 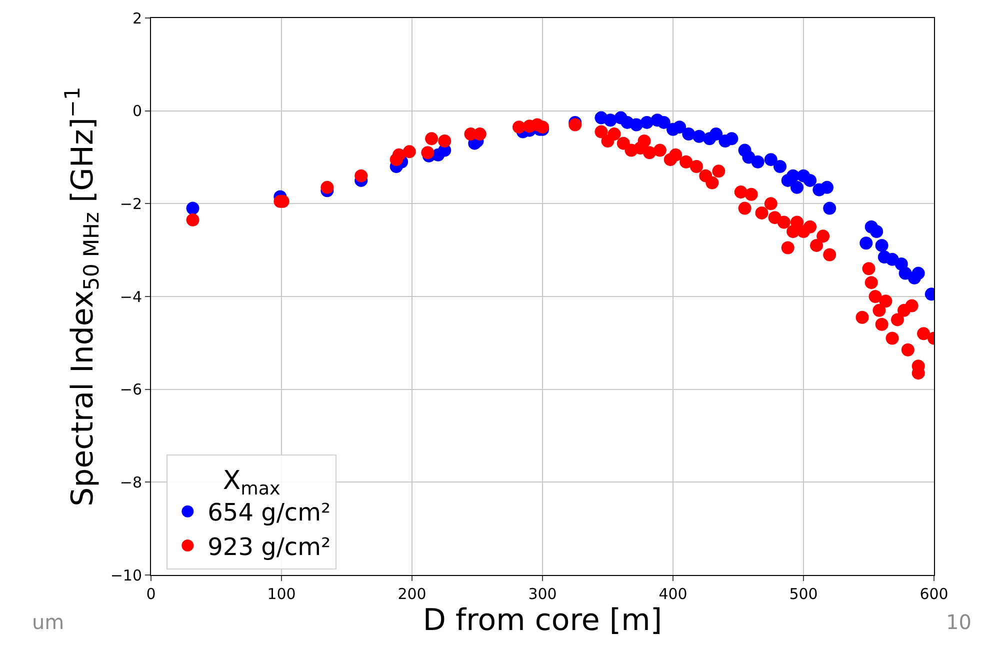 I want to click on y-tick-label: 2, so click(x=137, y=18).